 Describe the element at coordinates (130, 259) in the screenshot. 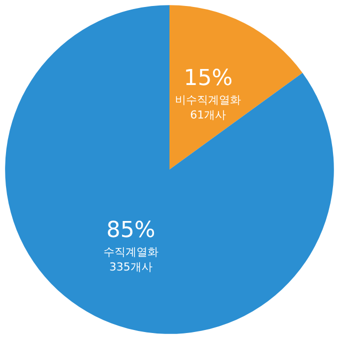

I see `slice-label: 수직계열화 335개사` at that location.